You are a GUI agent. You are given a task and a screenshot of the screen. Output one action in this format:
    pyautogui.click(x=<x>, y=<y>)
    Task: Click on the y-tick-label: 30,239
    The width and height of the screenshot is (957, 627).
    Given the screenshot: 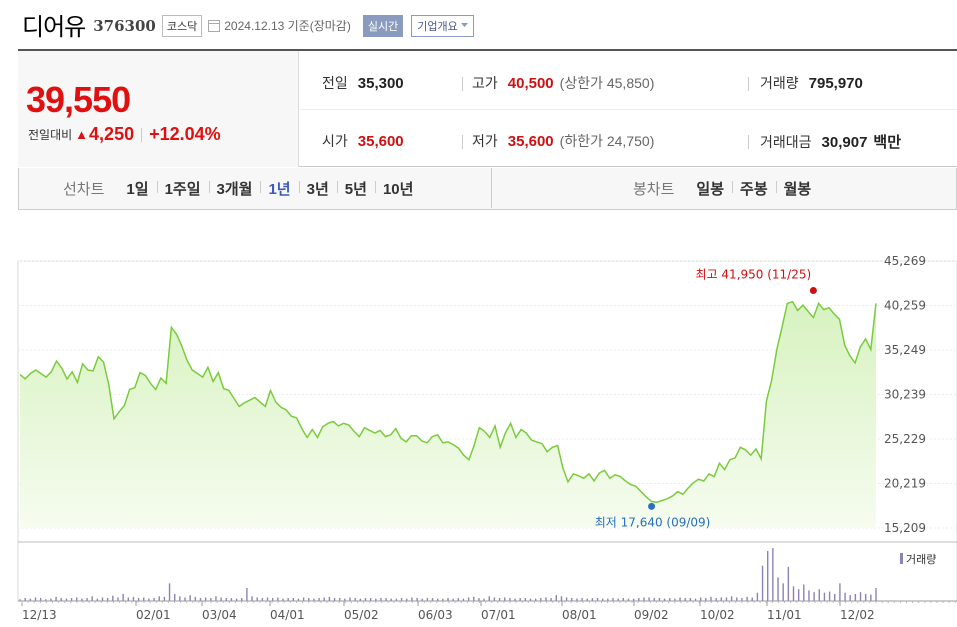 What is the action you would take?
    pyautogui.click(x=905, y=395)
    